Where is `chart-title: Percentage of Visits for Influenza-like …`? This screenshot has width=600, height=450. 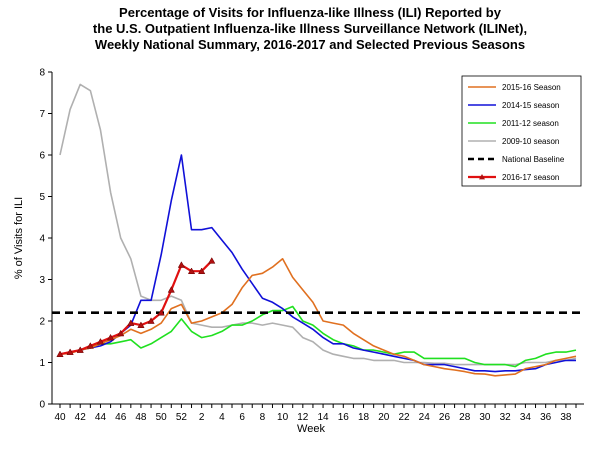 chart-title: Percentage of Visits for Influenza-like … is located at coordinates (310, 28).